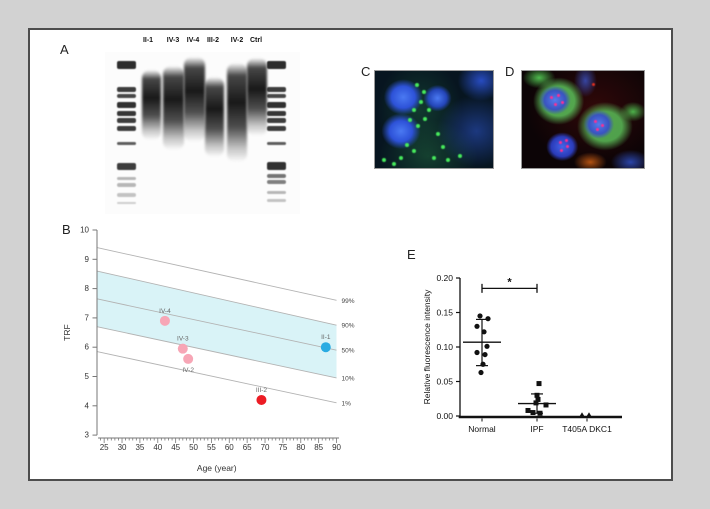  I want to click on y-tick-label: 3, so click(87, 435).